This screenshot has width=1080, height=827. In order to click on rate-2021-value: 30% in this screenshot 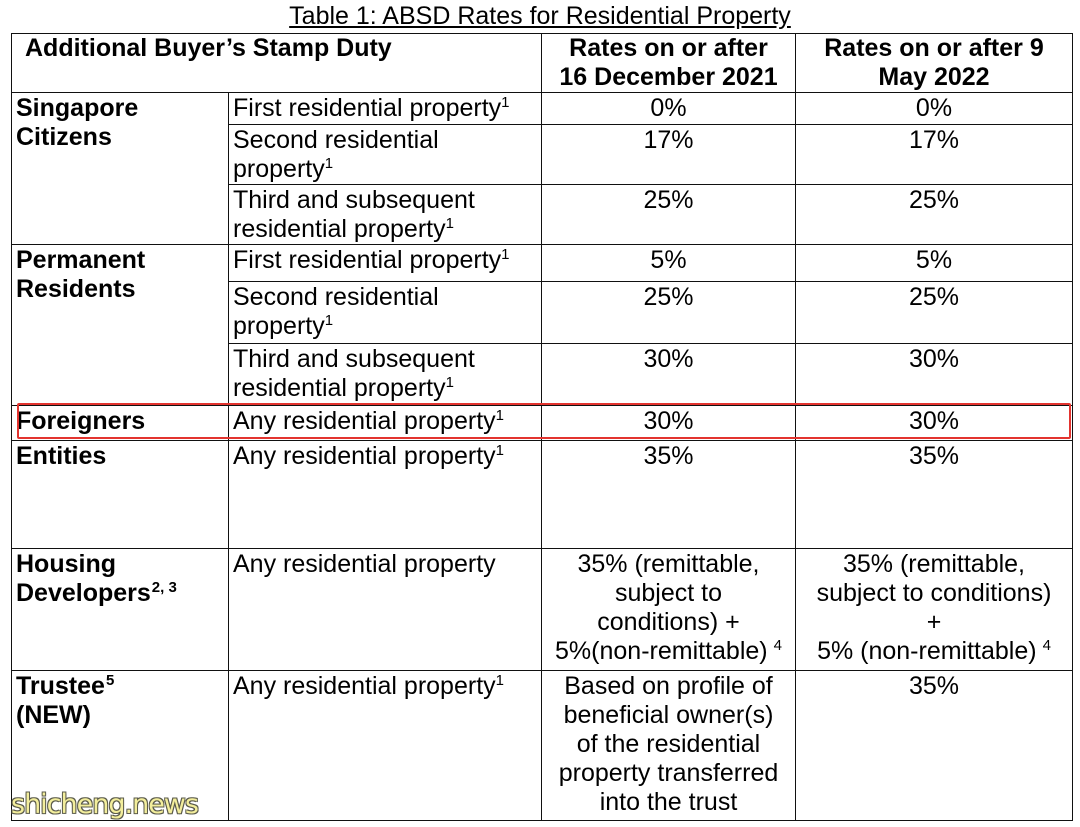, I will do `click(668, 359)`.